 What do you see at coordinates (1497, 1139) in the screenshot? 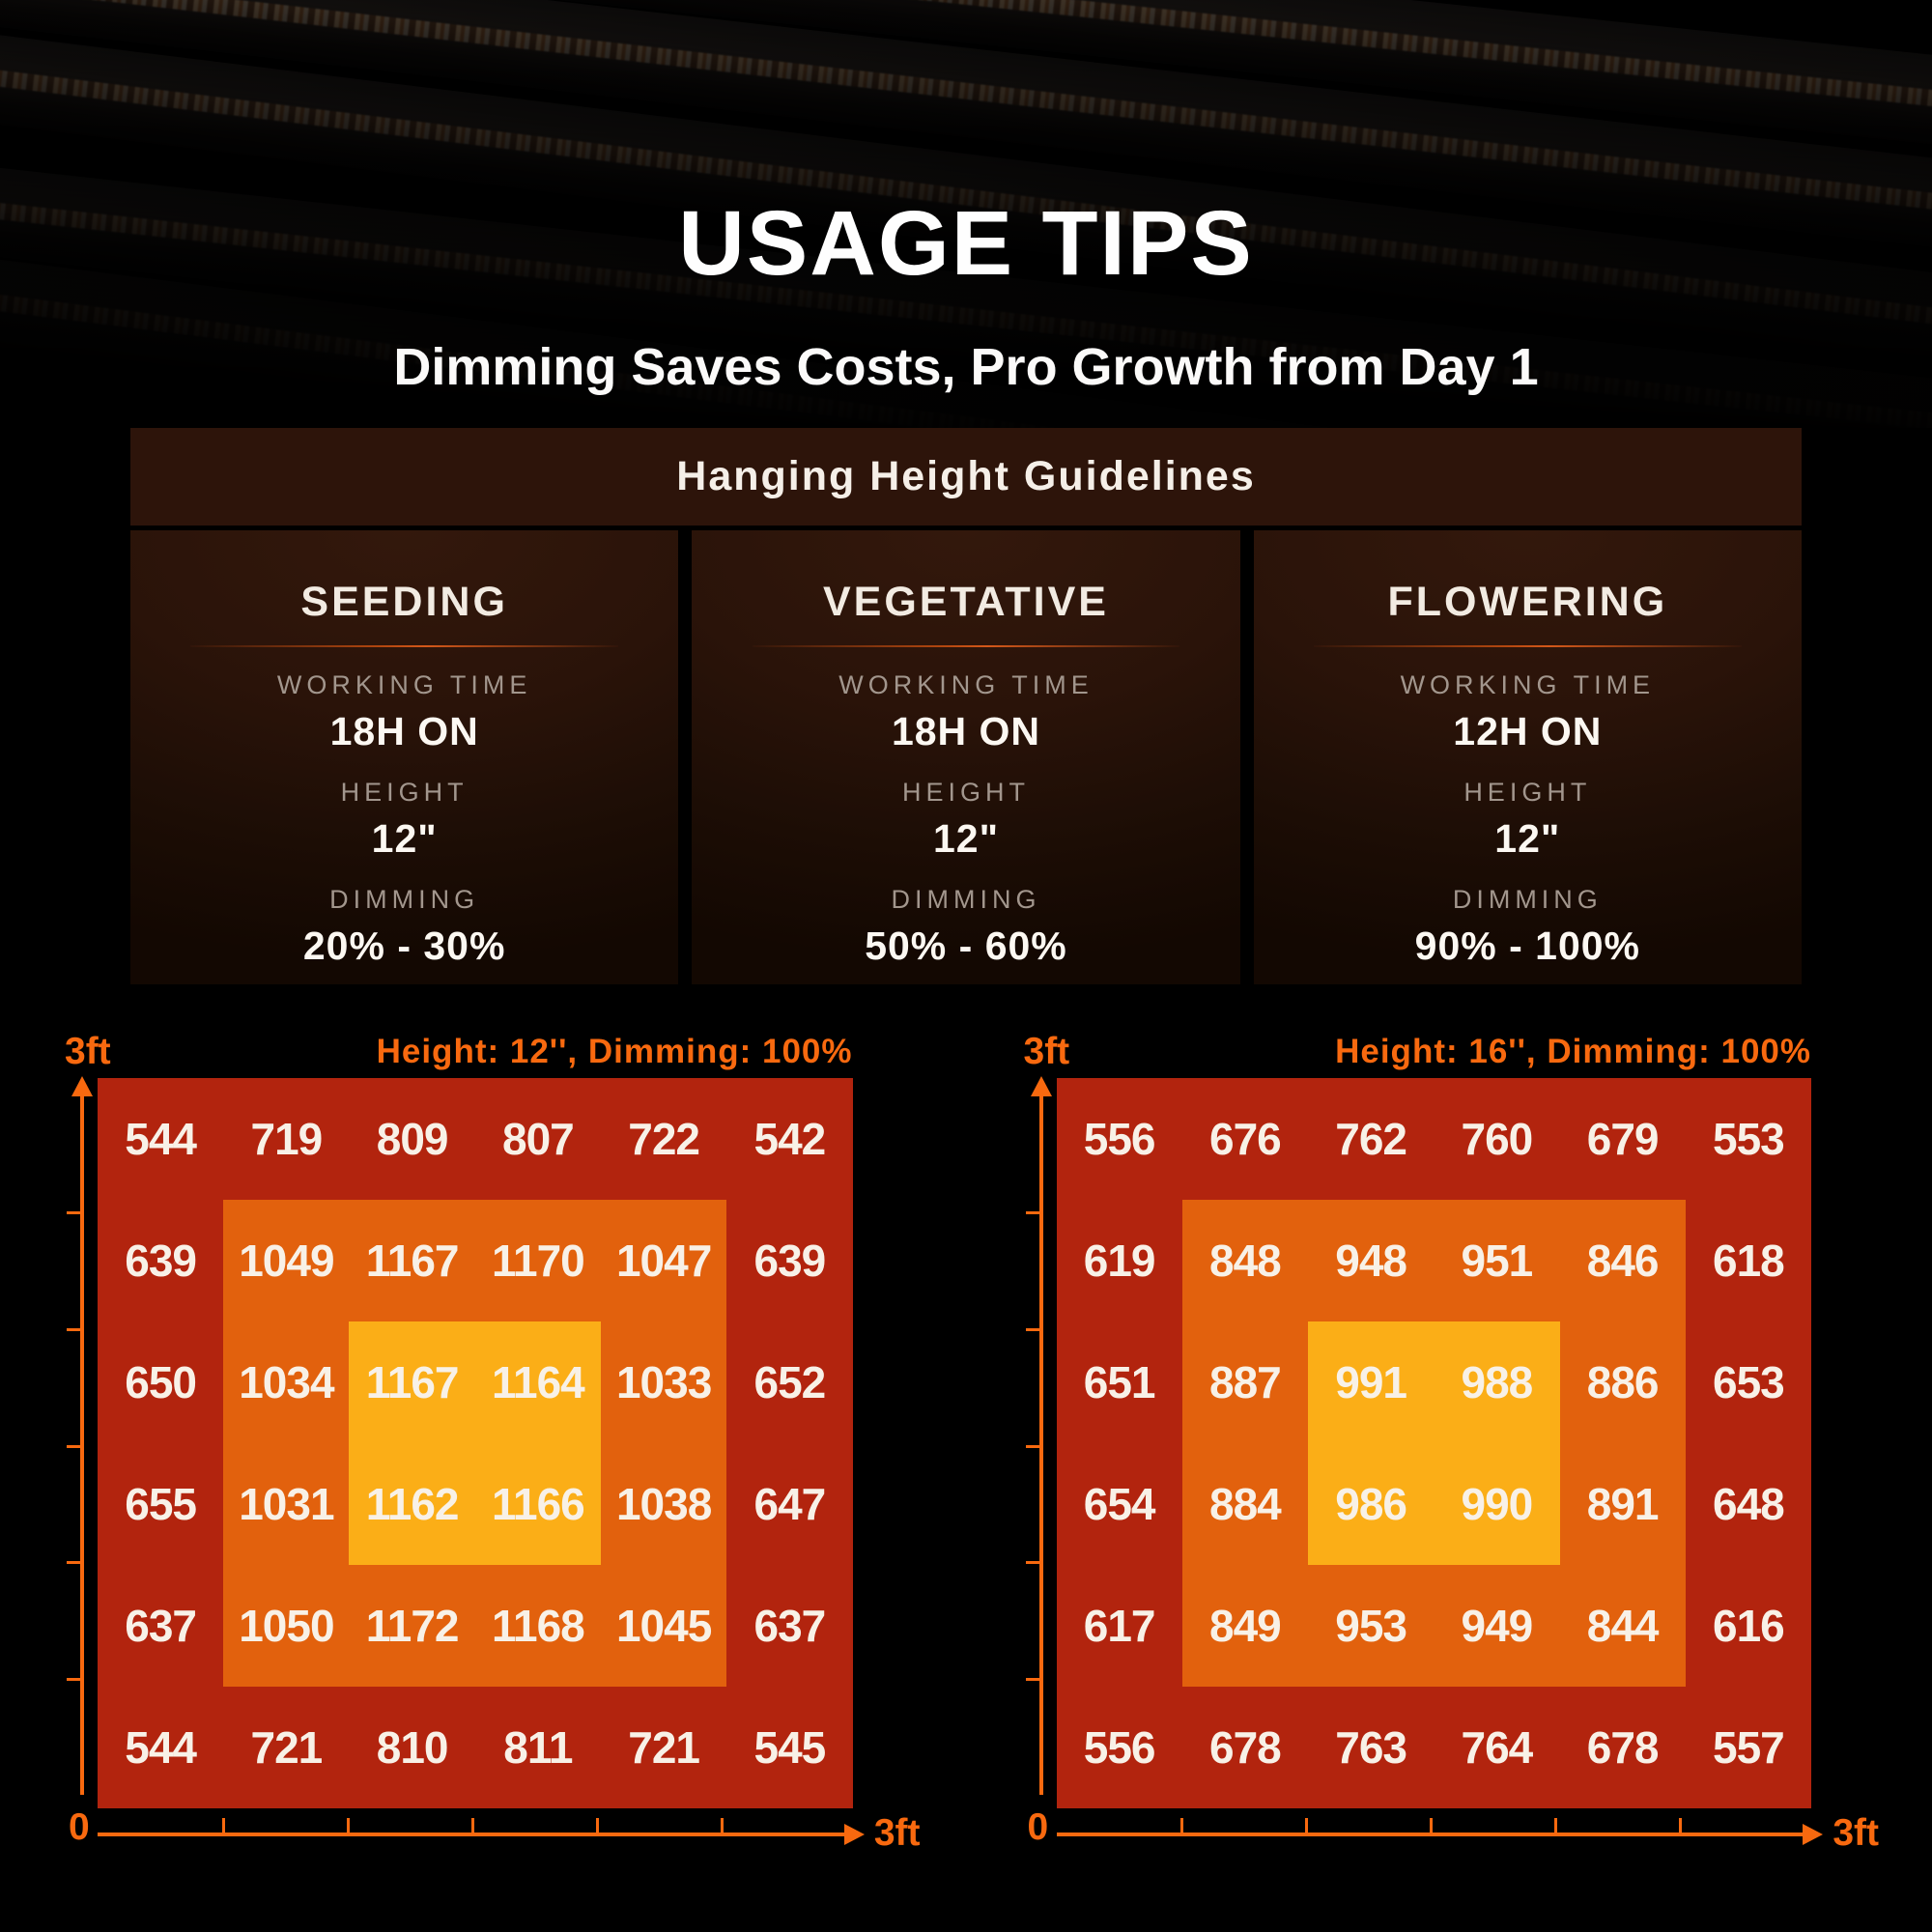
I see `ppfd-value: 760` at bounding box center [1497, 1139].